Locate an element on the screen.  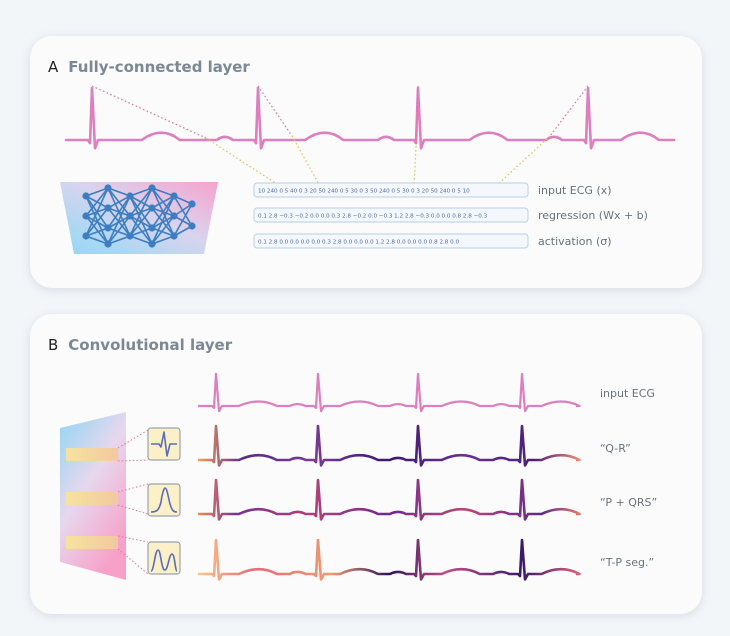
peak-connectors is located at coordinates (340, 136).